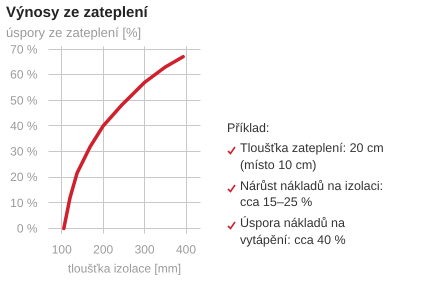  Describe the element at coordinates (312, 156) in the screenshot. I see `text: Tloušťka zateplení: 20 cm (místo 10 cm)` at that location.